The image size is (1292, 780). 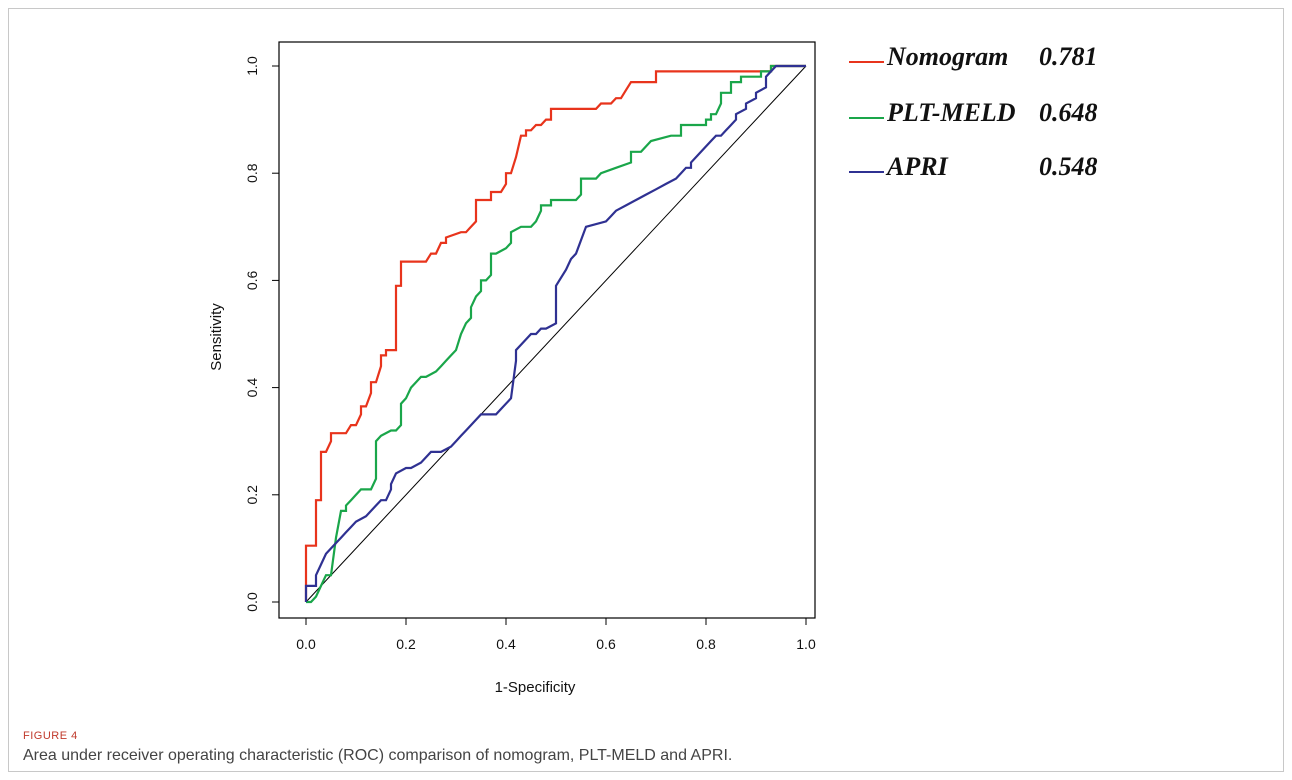 I want to click on y-tick-label: 1.0, so click(x=252, y=66).